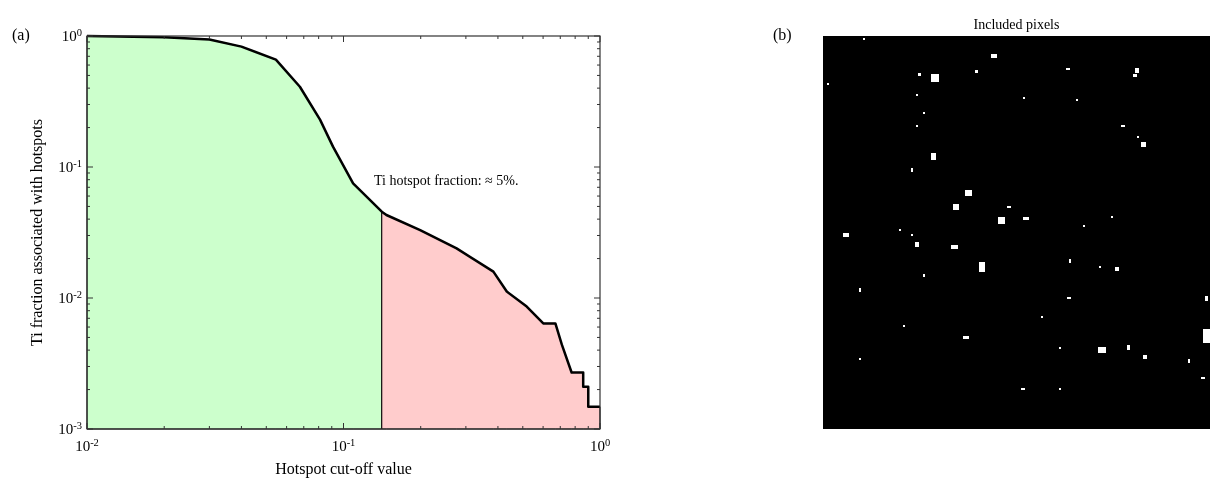  I want to click on text: (a), so click(21, 35).